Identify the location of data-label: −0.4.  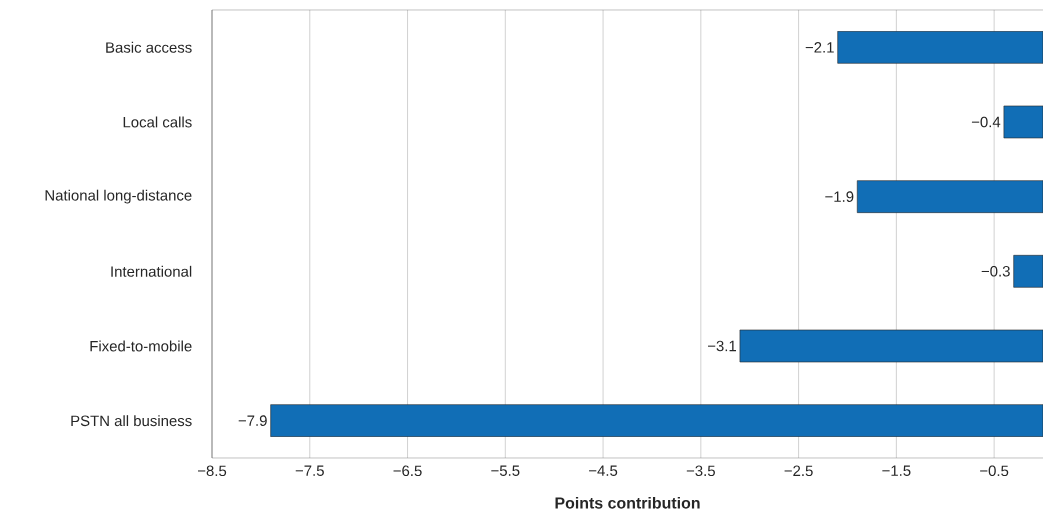
(986, 122).